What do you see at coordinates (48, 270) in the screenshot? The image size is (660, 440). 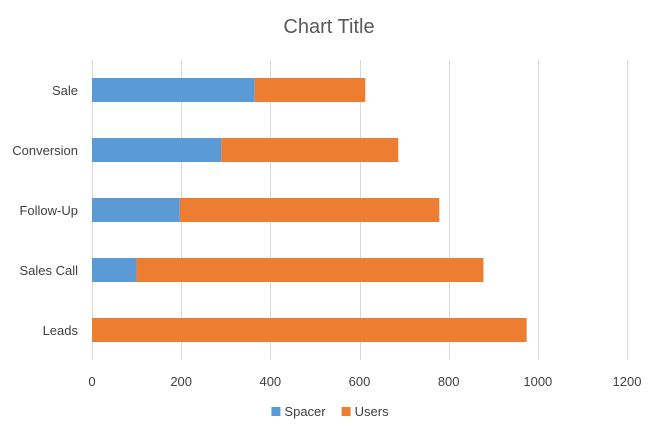 I see `category-label: Sales Call` at bounding box center [48, 270].